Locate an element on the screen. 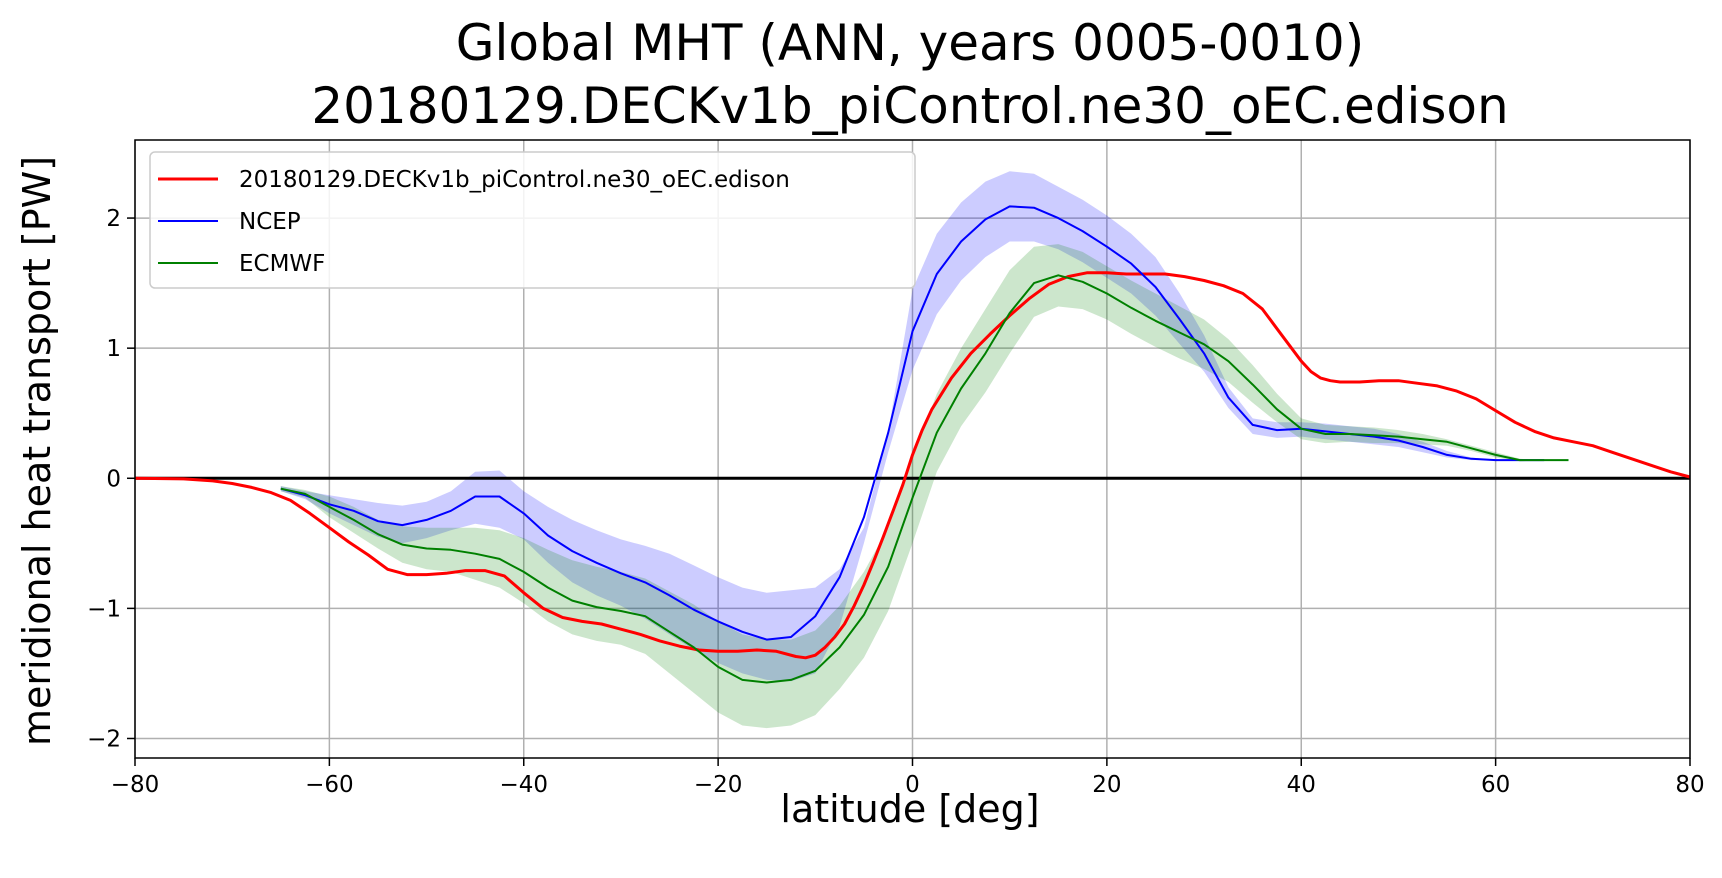 The height and width of the screenshot is (878, 1722). x-tick-label: −20 is located at coordinates (718, 785).